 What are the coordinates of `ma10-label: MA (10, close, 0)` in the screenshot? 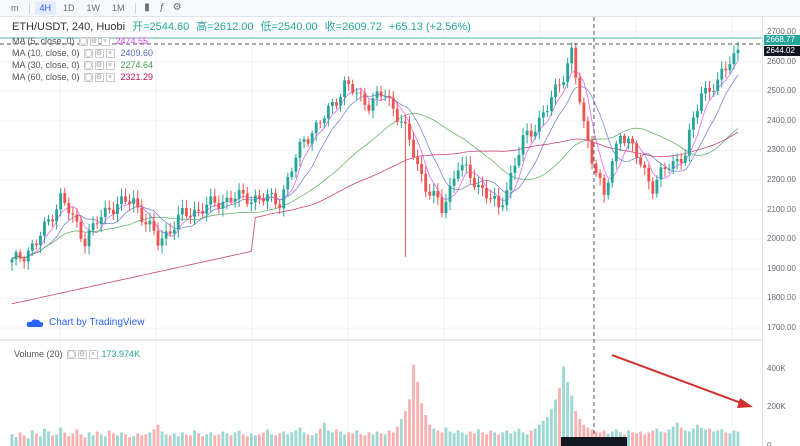 It's located at (46, 53).